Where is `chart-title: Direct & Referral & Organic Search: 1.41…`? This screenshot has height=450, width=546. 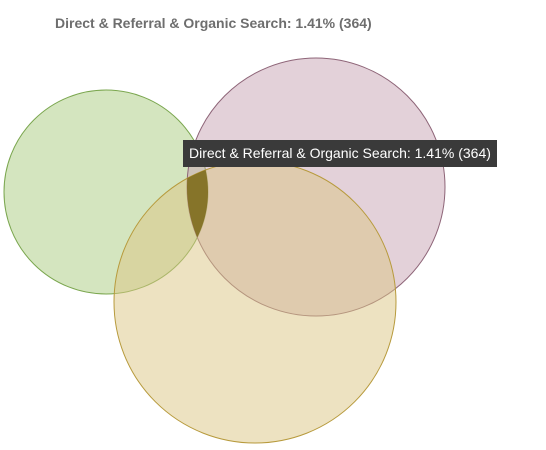
chart-title: Direct & Referral & Organic Search: 1.41… is located at coordinates (213, 23).